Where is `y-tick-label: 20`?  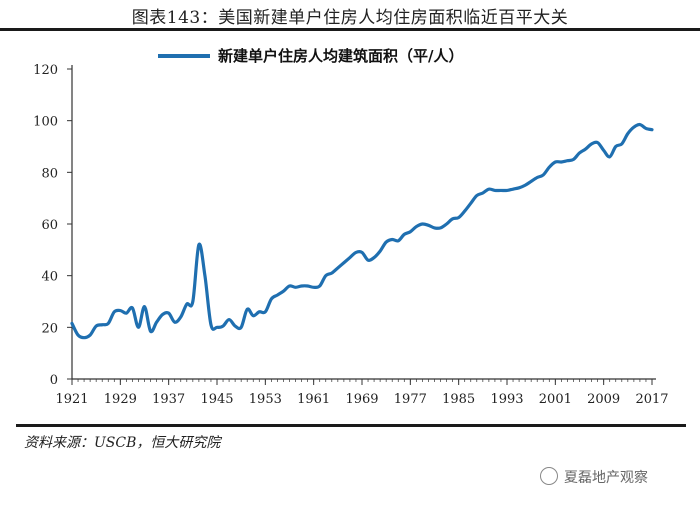
y-tick-label: 20 is located at coordinates (49, 328).